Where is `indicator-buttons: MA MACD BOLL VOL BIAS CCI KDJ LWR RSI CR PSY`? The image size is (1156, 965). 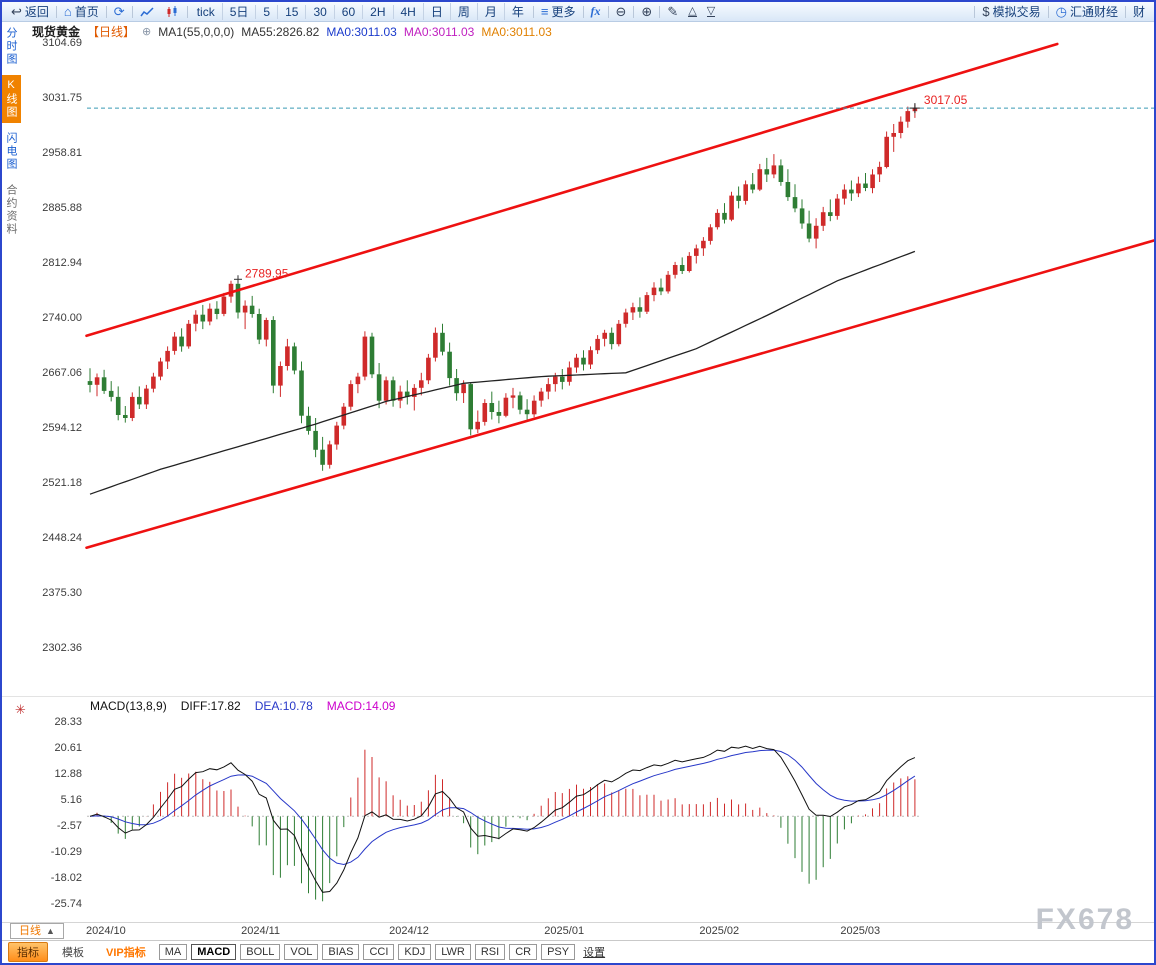 indicator-buttons: MA MACD BOLL VOL BIAS CCI KDJ LWR RSI CR PSY is located at coordinates (367, 952).